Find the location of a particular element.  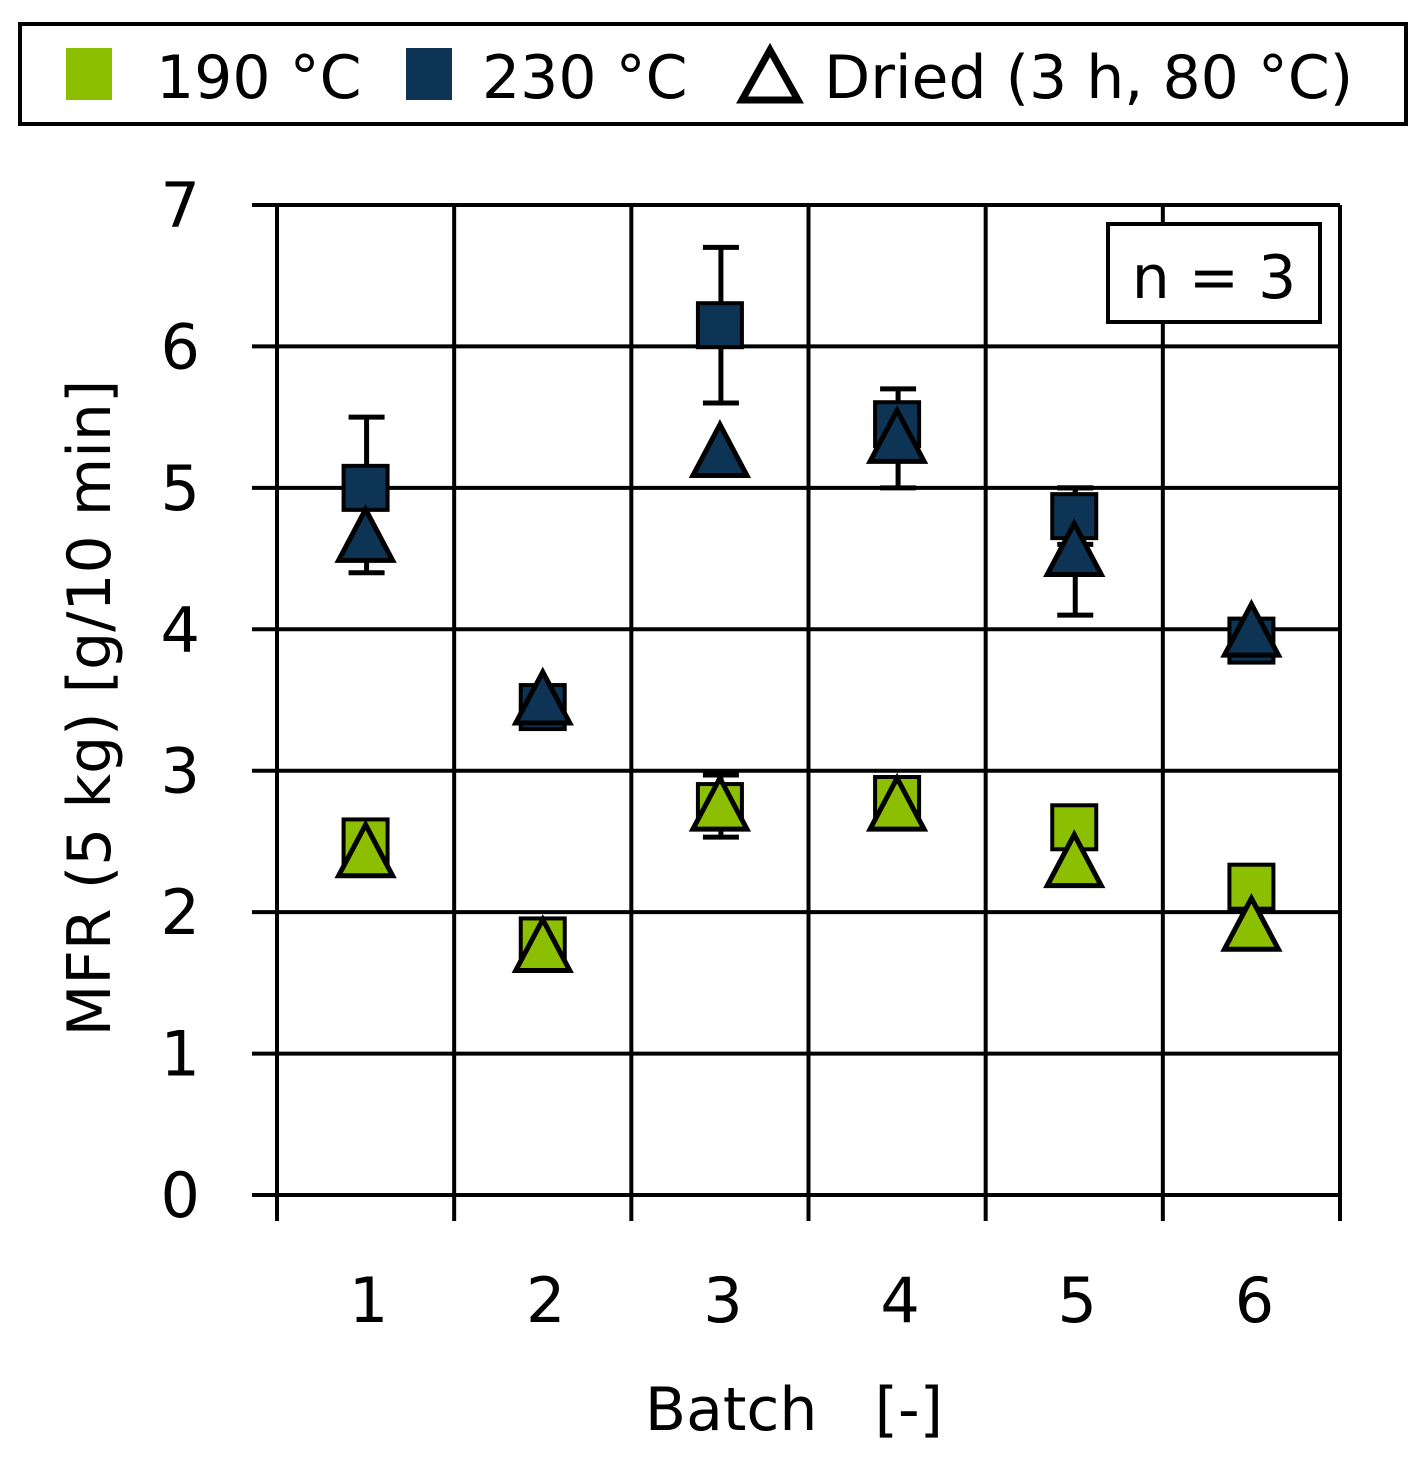

legend-label-230: 230 °C is located at coordinates (585, 78).